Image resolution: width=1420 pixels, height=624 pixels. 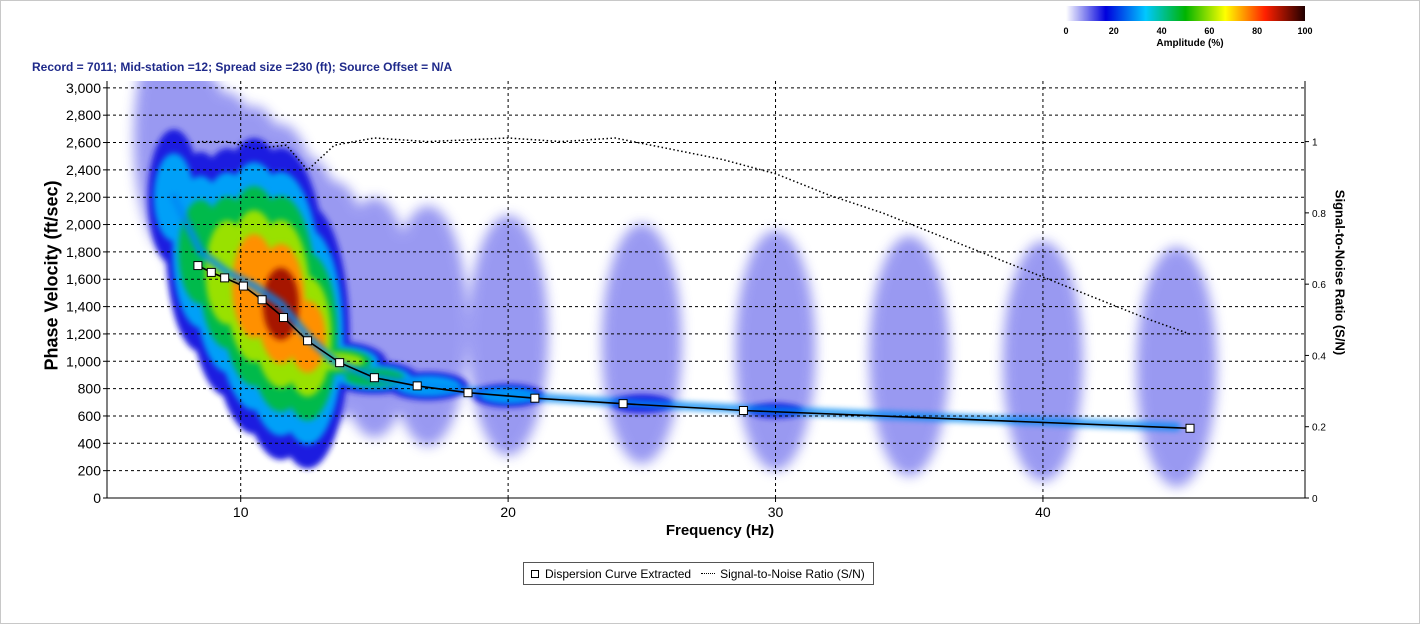 I want to click on y-tick-label: 2,200, so click(x=83, y=197).